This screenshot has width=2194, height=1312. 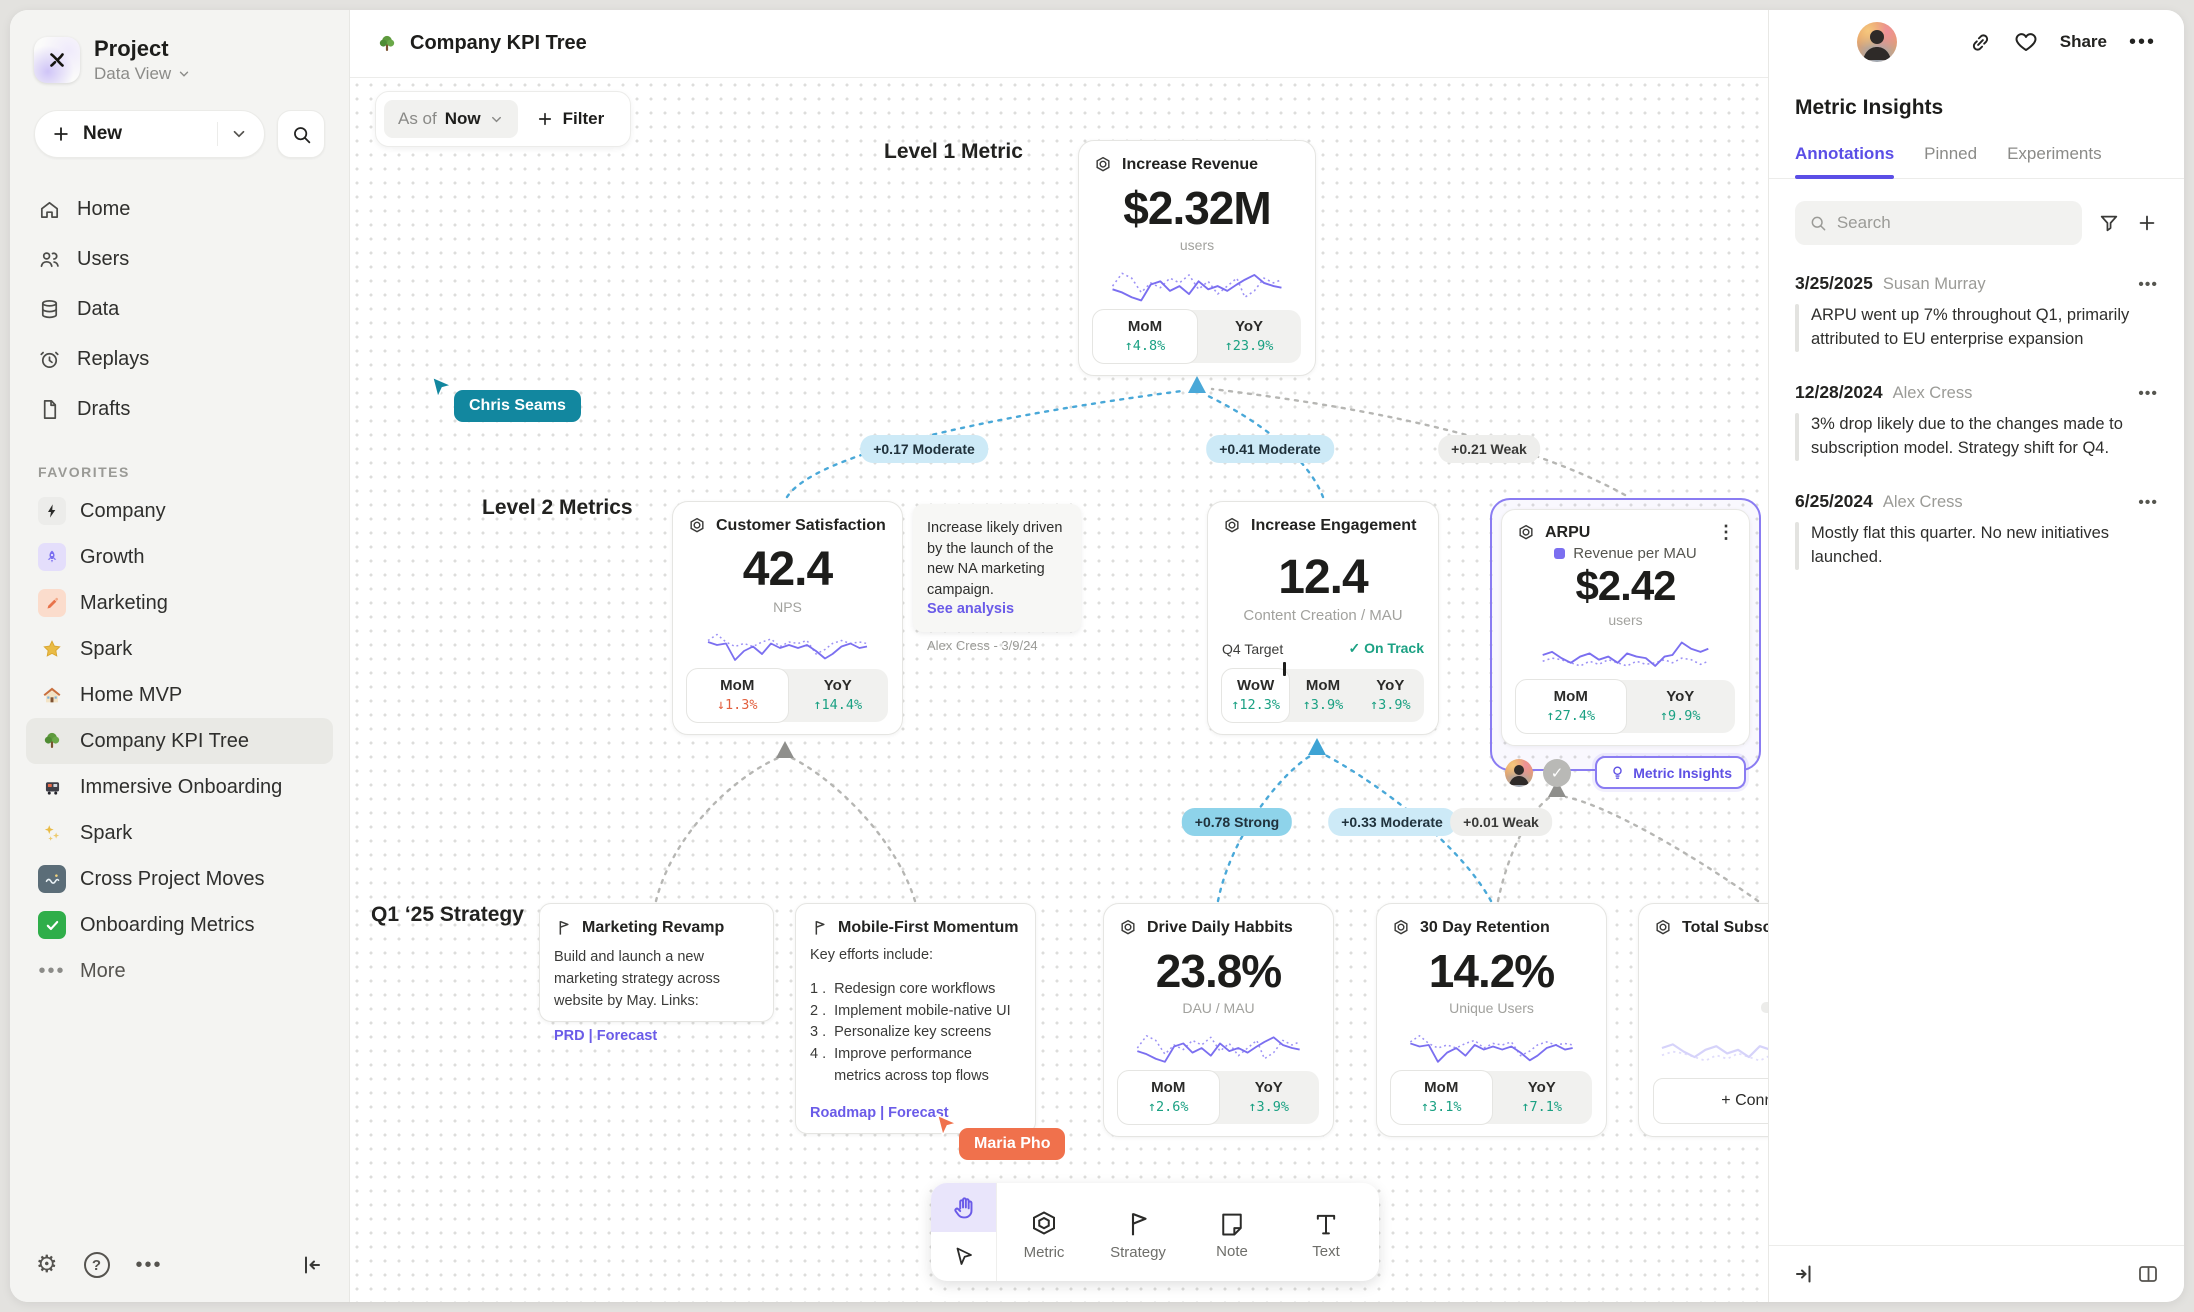 What do you see at coordinates (606, 1036) in the screenshot?
I see `strategy-links: PRD | Forecast` at bounding box center [606, 1036].